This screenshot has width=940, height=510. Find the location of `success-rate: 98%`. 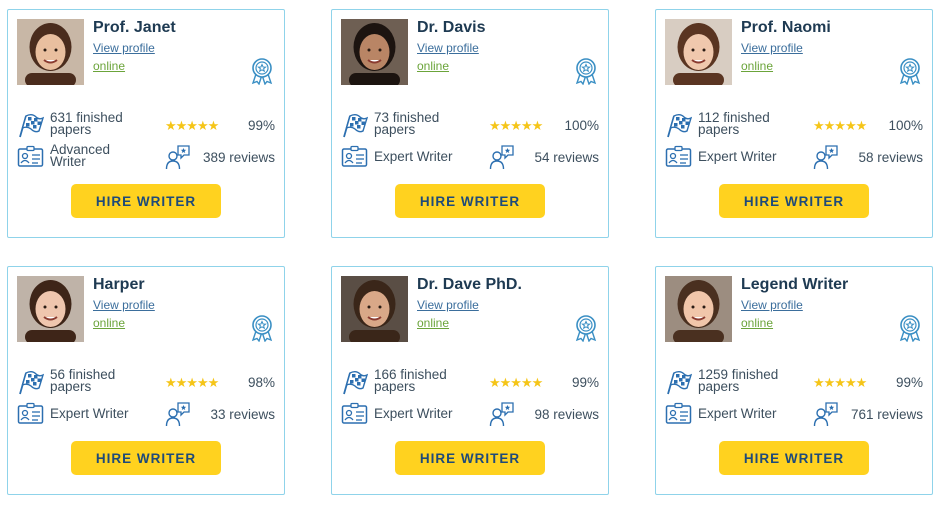

success-rate: 98% is located at coordinates (261, 382).